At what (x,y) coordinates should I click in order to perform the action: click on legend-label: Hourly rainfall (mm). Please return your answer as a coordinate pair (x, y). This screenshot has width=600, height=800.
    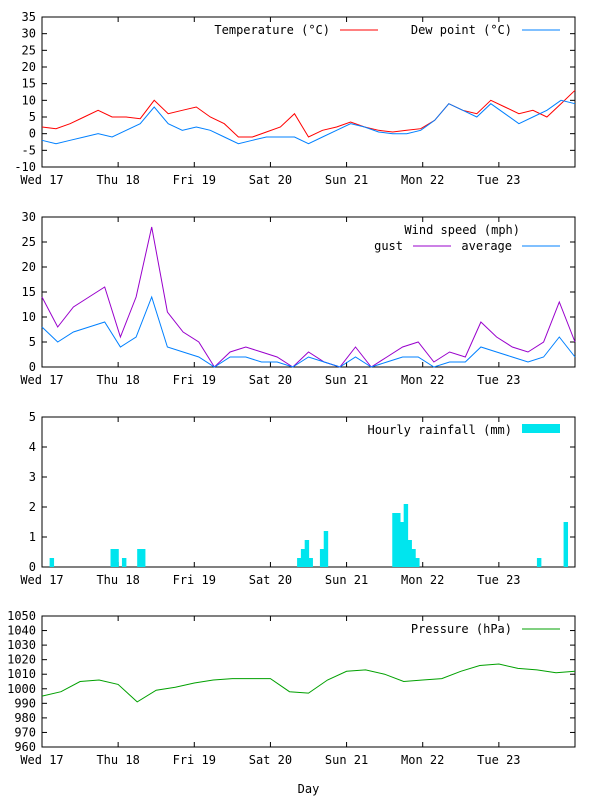
    Looking at the image, I should click on (440, 430).